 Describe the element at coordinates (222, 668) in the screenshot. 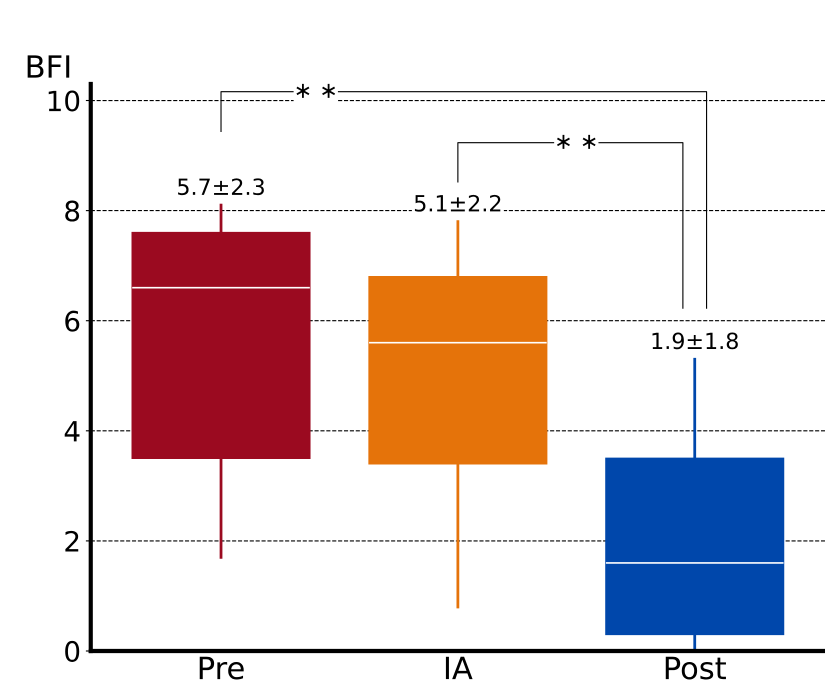

I see `x-tick-label: Pre` at that location.